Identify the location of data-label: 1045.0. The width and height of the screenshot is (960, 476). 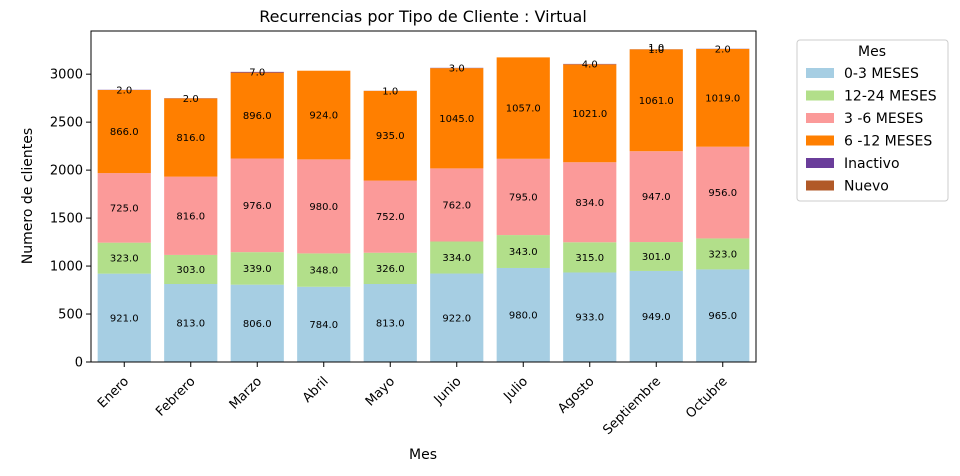
(456, 119).